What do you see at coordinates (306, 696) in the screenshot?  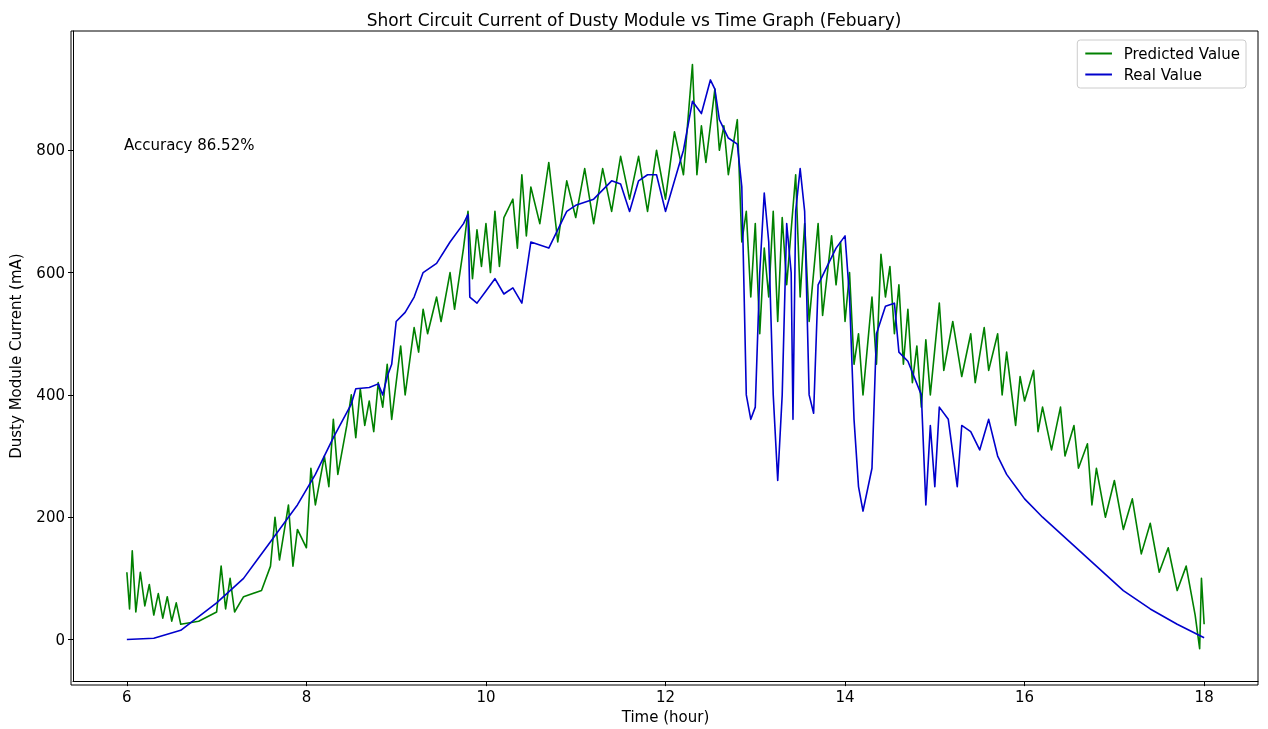 I see `x-tick-label: 8` at bounding box center [306, 696].